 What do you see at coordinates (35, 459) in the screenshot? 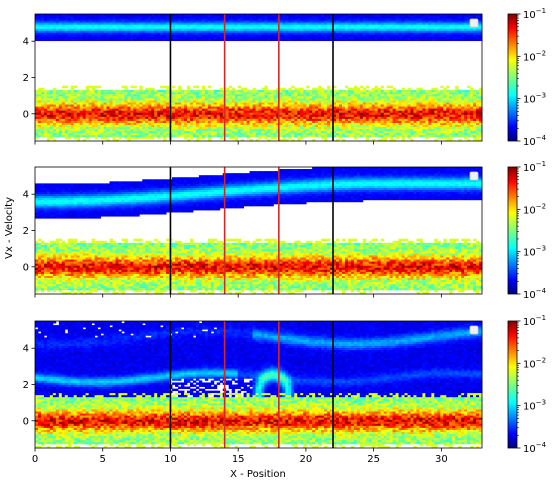
I see `x-tick-label-bottom-0: 0` at bounding box center [35, 459].